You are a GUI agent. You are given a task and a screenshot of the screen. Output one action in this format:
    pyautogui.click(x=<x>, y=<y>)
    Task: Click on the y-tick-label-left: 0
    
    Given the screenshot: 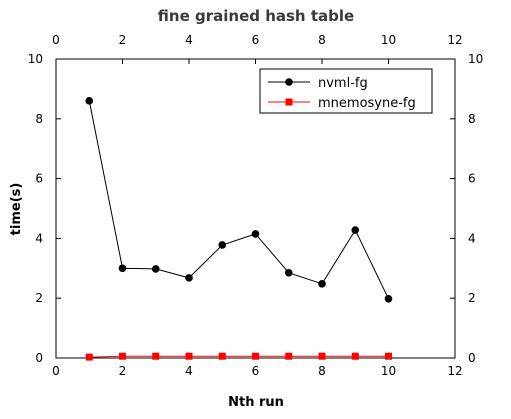 What is the action you would take?
    pyautogui.click(x=39, y=358)
    